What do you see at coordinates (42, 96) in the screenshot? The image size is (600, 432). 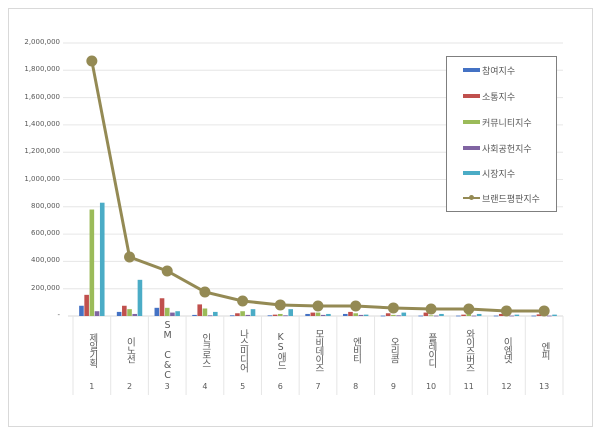 I see `y-tick-label: 1,600,000` at bounding box center [42, 96].